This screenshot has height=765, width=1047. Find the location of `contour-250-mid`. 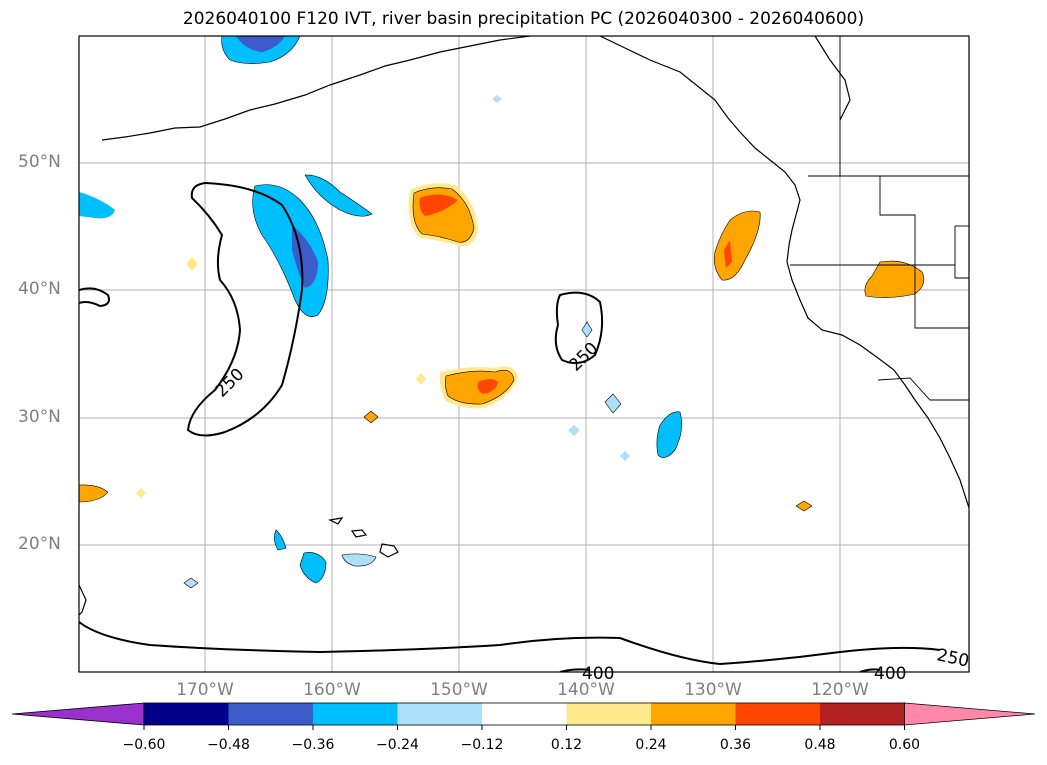

contour-250-mid is located at coordinates (579, 328).